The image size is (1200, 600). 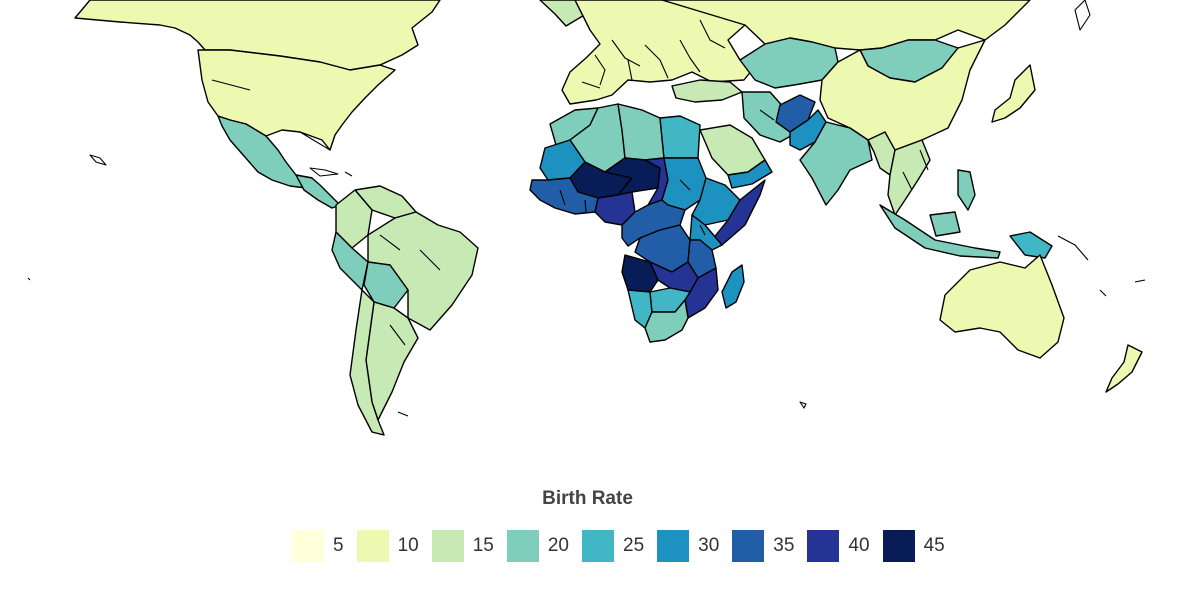 What do you see at coordinates (408, 545) in the screenshot?
I see `legend-label: 10` at bounding box center [408, 545].